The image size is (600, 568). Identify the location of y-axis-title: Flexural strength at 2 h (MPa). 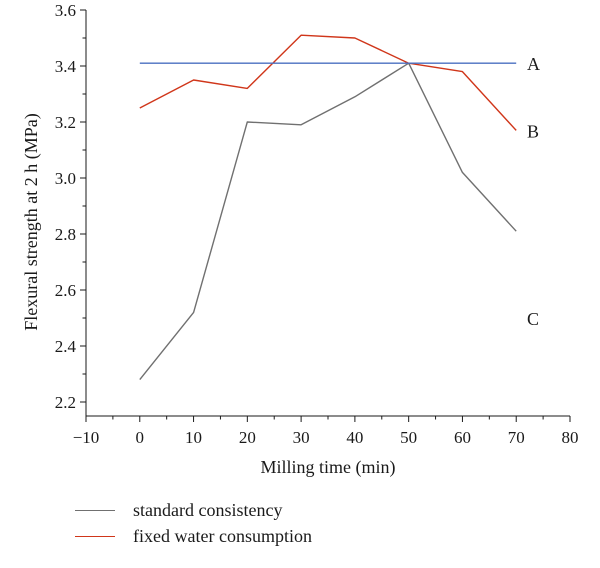
(31, 221).